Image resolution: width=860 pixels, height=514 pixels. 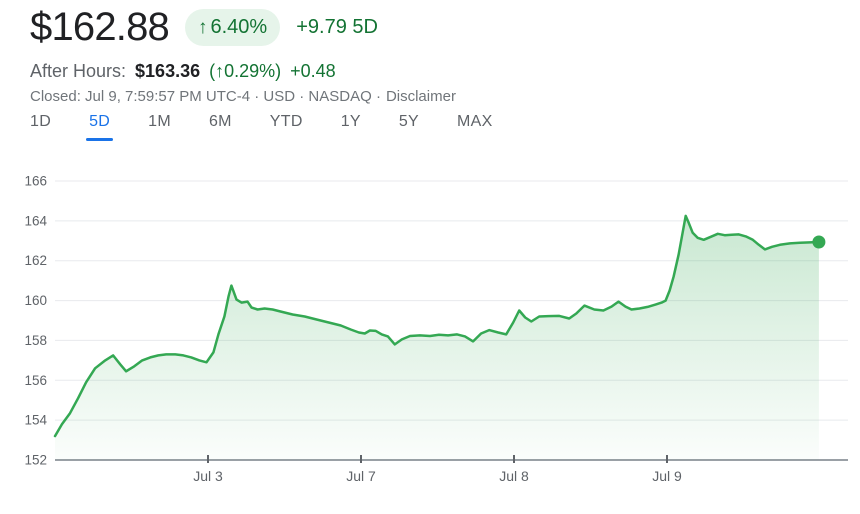 What do you see at coordinates (361, 476) in the screenshot?
I see `x-tick-label: Jul 7` at bounding box center [361, 476].